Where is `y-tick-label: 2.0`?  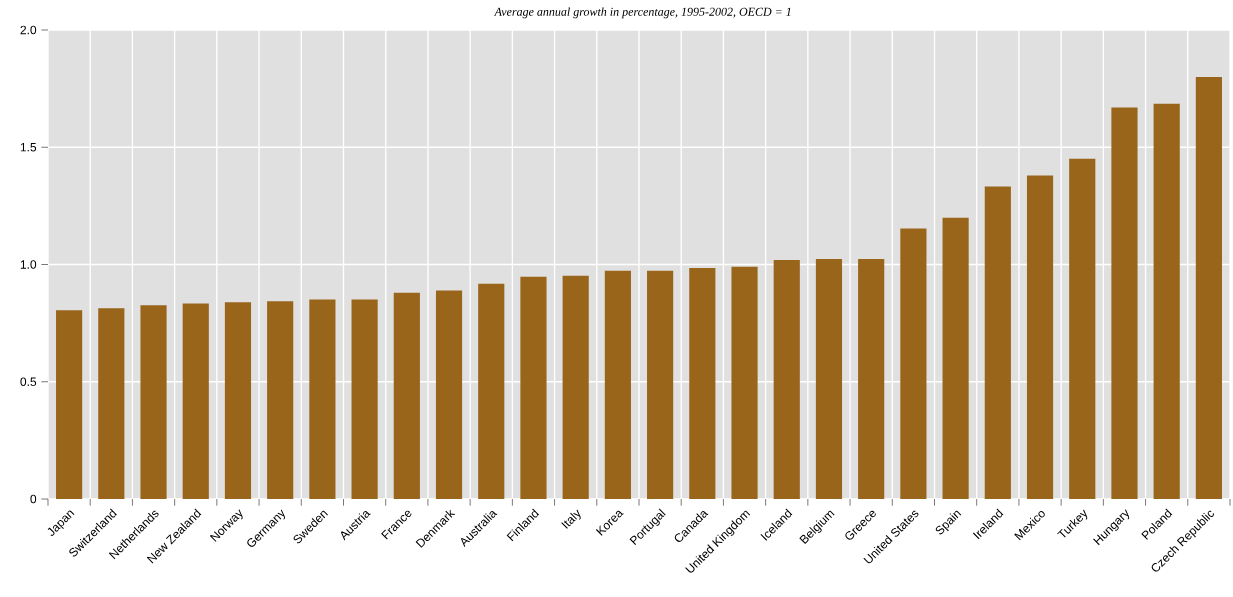
y-tick-label: 2.0 is located at coordinates (28, 30).